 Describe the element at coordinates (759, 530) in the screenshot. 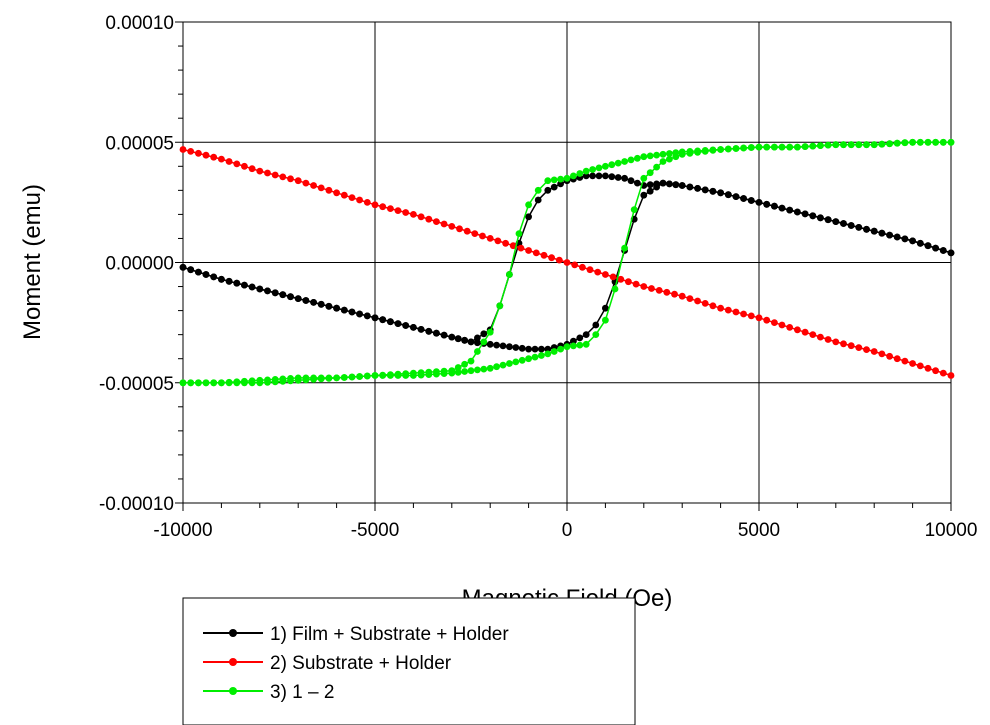

I see `x-tick-label: 5000` at that location.